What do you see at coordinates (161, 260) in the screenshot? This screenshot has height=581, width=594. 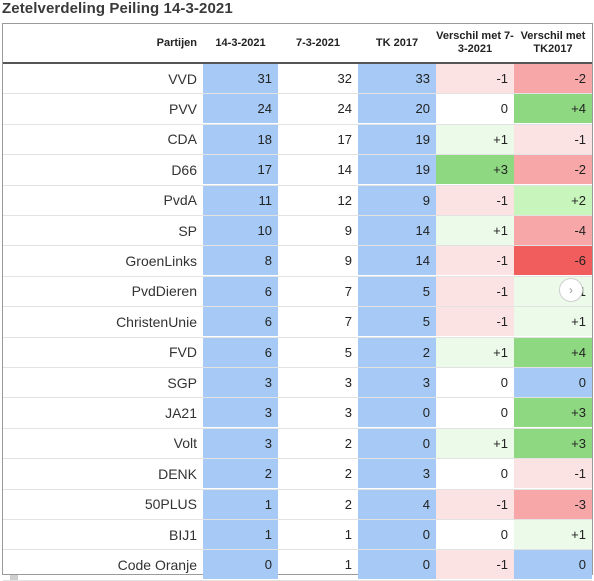 I see `cell-party: GroenLinks` at bounding box center [161, 260].